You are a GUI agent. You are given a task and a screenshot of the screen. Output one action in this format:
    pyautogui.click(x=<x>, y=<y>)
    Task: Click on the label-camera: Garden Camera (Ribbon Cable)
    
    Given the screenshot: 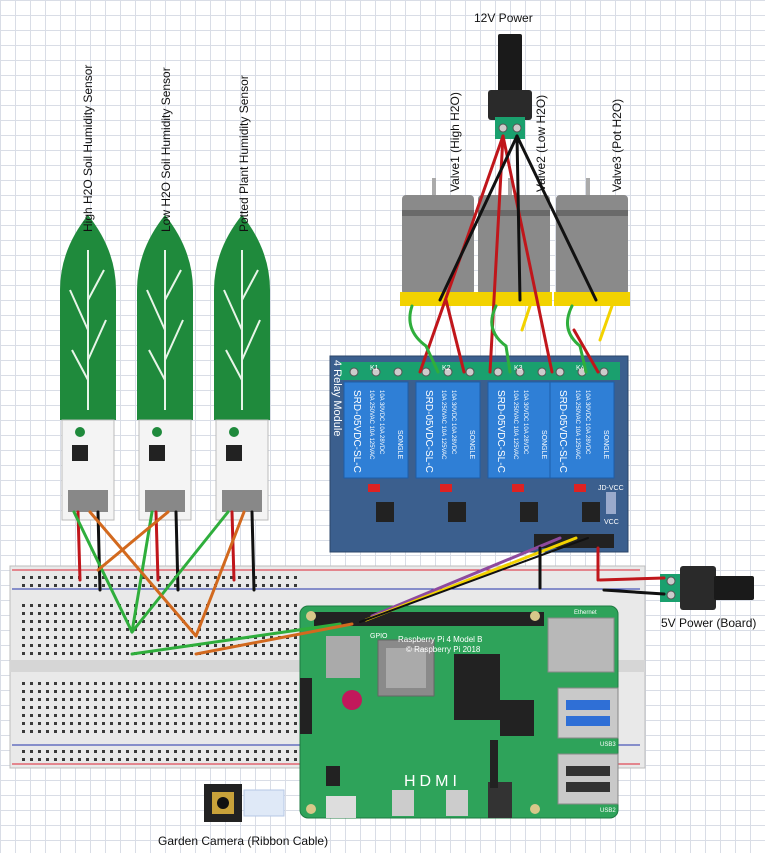 What is the action you would take?
    pyautogui.click(x=243, y=841)
    